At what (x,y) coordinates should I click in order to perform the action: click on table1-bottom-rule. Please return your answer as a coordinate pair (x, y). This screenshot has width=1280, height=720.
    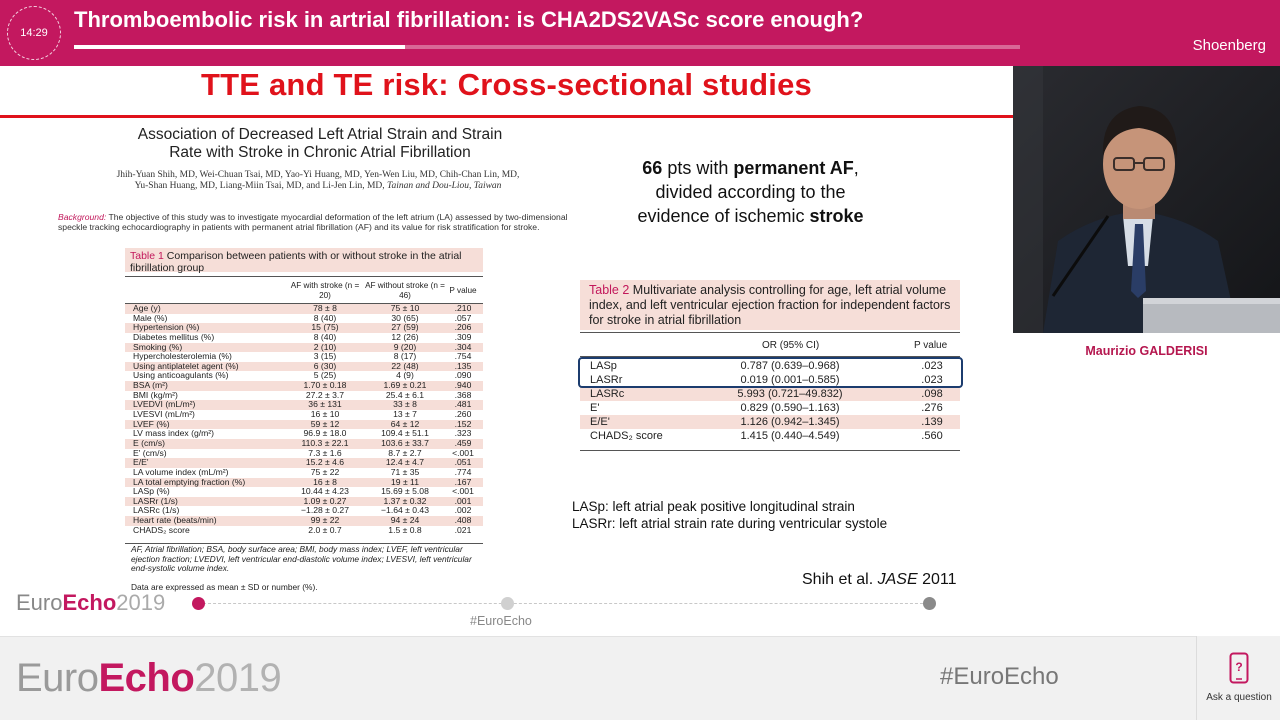
    Looking at the image, I should click on (304, 543).